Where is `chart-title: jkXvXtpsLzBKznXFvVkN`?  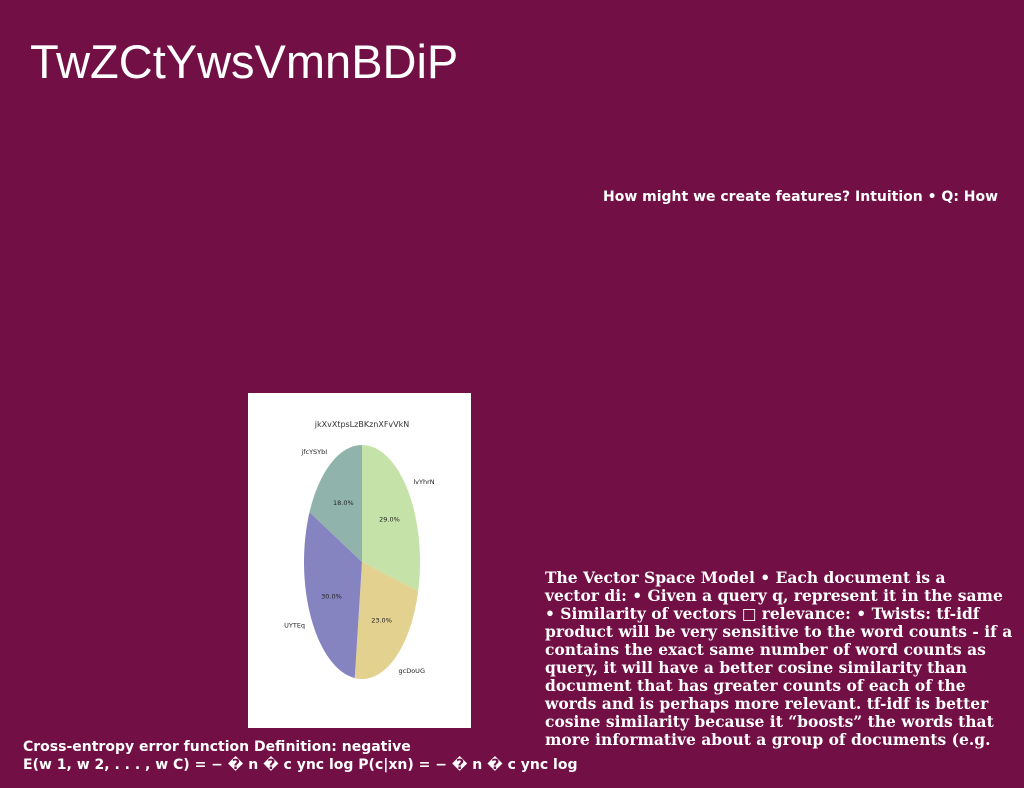 chart-title: jkXvXtpsLzBKznXFvVkN is located at coordinates (362, 424).